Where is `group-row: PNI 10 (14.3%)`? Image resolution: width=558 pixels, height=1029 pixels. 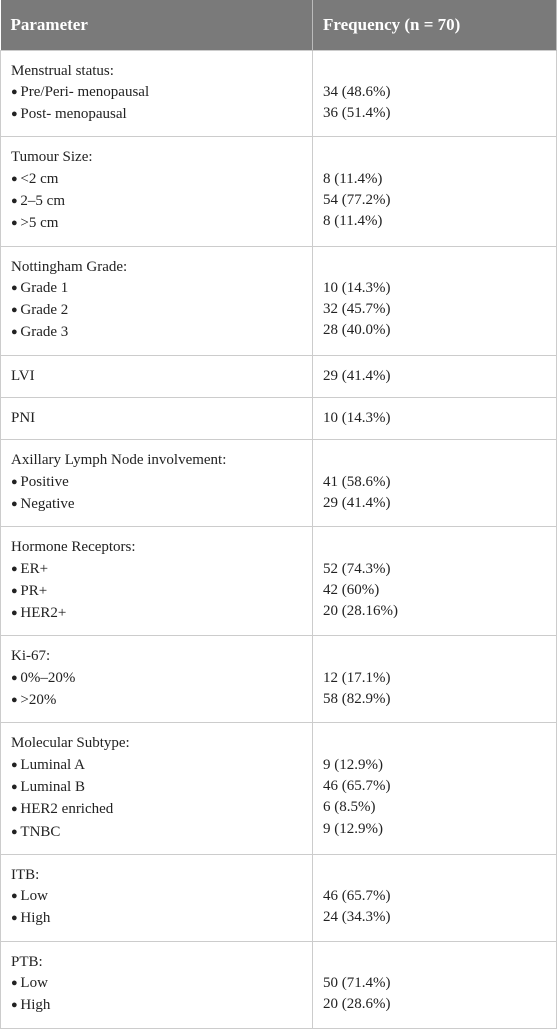
group-row: PNI 10 (14.3%) is located at coordinates (278, 419).